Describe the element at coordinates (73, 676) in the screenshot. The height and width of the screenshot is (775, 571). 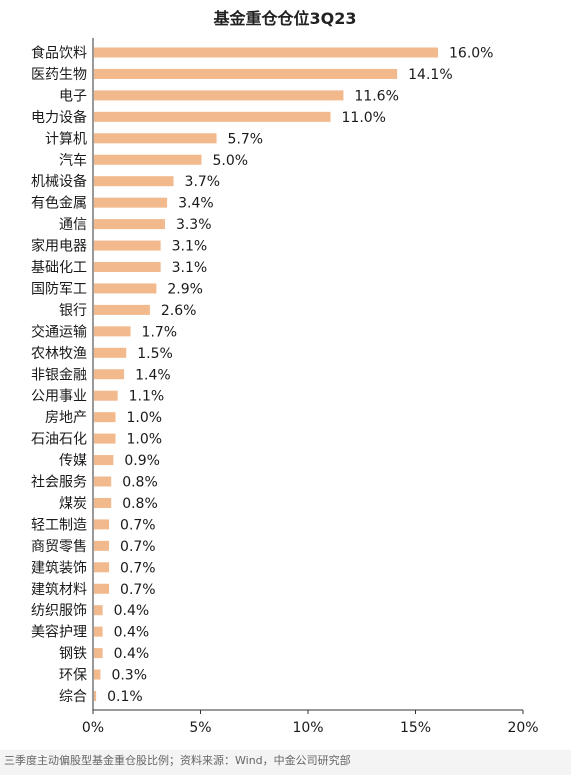
I see `category-label: 环保` at that location.